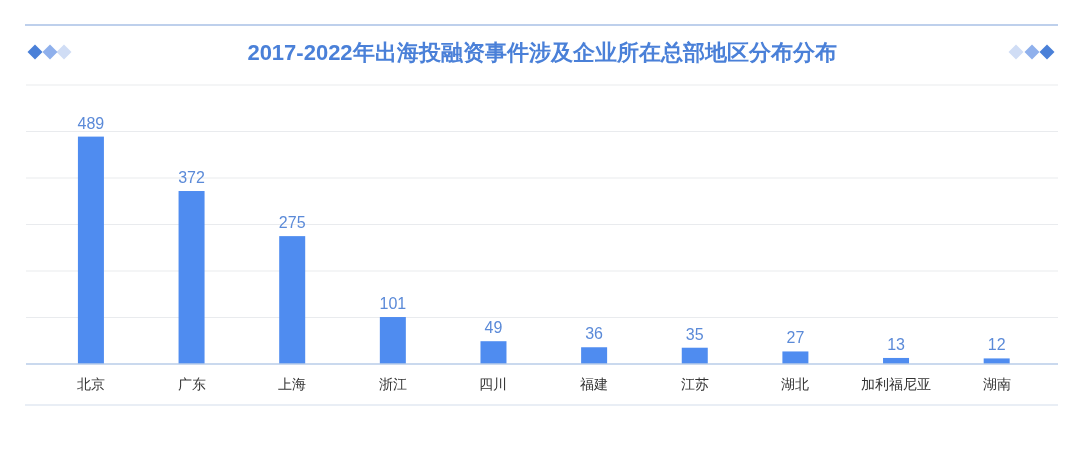 Image resolution: width=1080 pixels, height=457 pixels. Describe the element at coordinates (594, 334) in the screenshot. I see `data-label: 36` at that location.